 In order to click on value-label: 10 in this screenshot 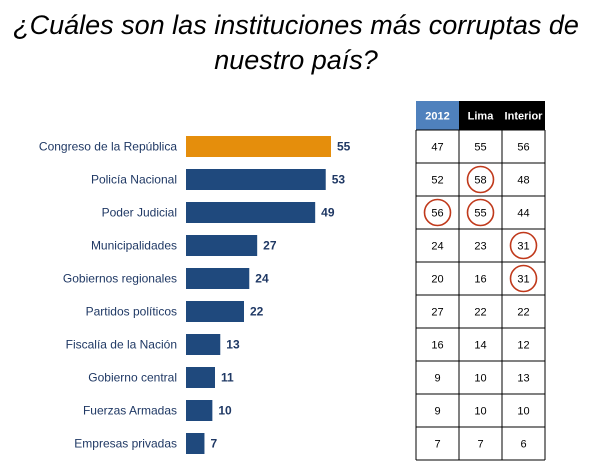, I will do `click(225, 411)`.